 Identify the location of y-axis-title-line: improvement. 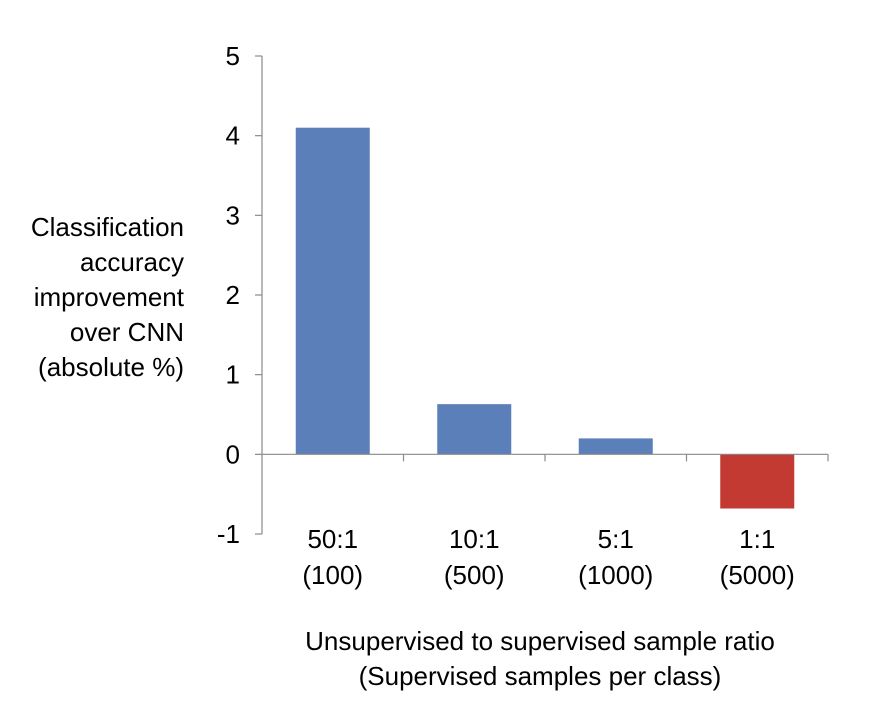
(108, 297).